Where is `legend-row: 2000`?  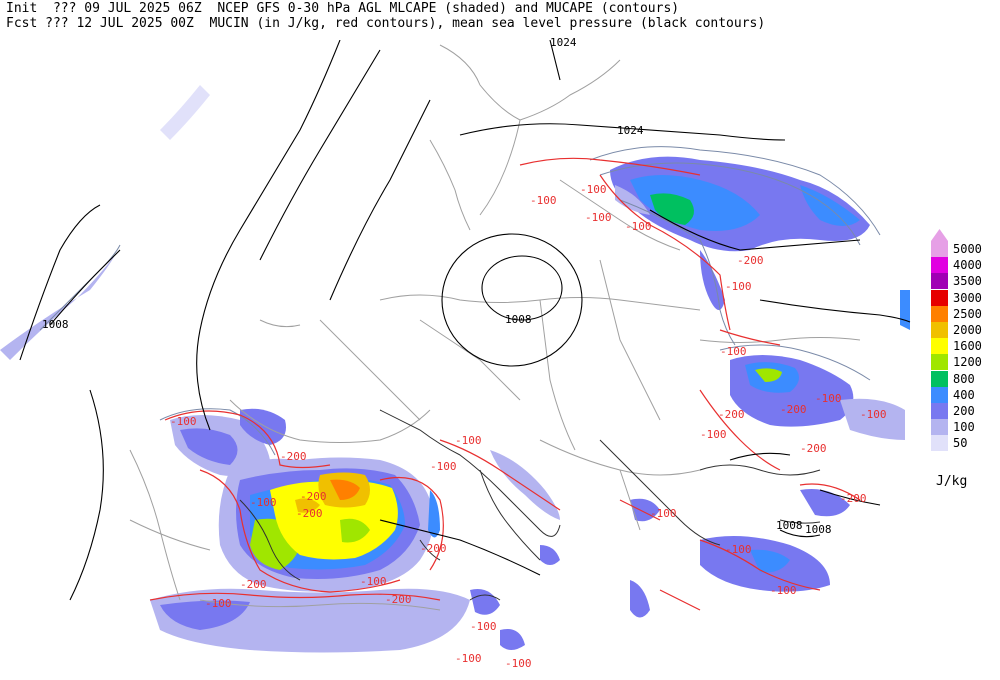 legend-row: 2000 is located at coordinates (963, 330).